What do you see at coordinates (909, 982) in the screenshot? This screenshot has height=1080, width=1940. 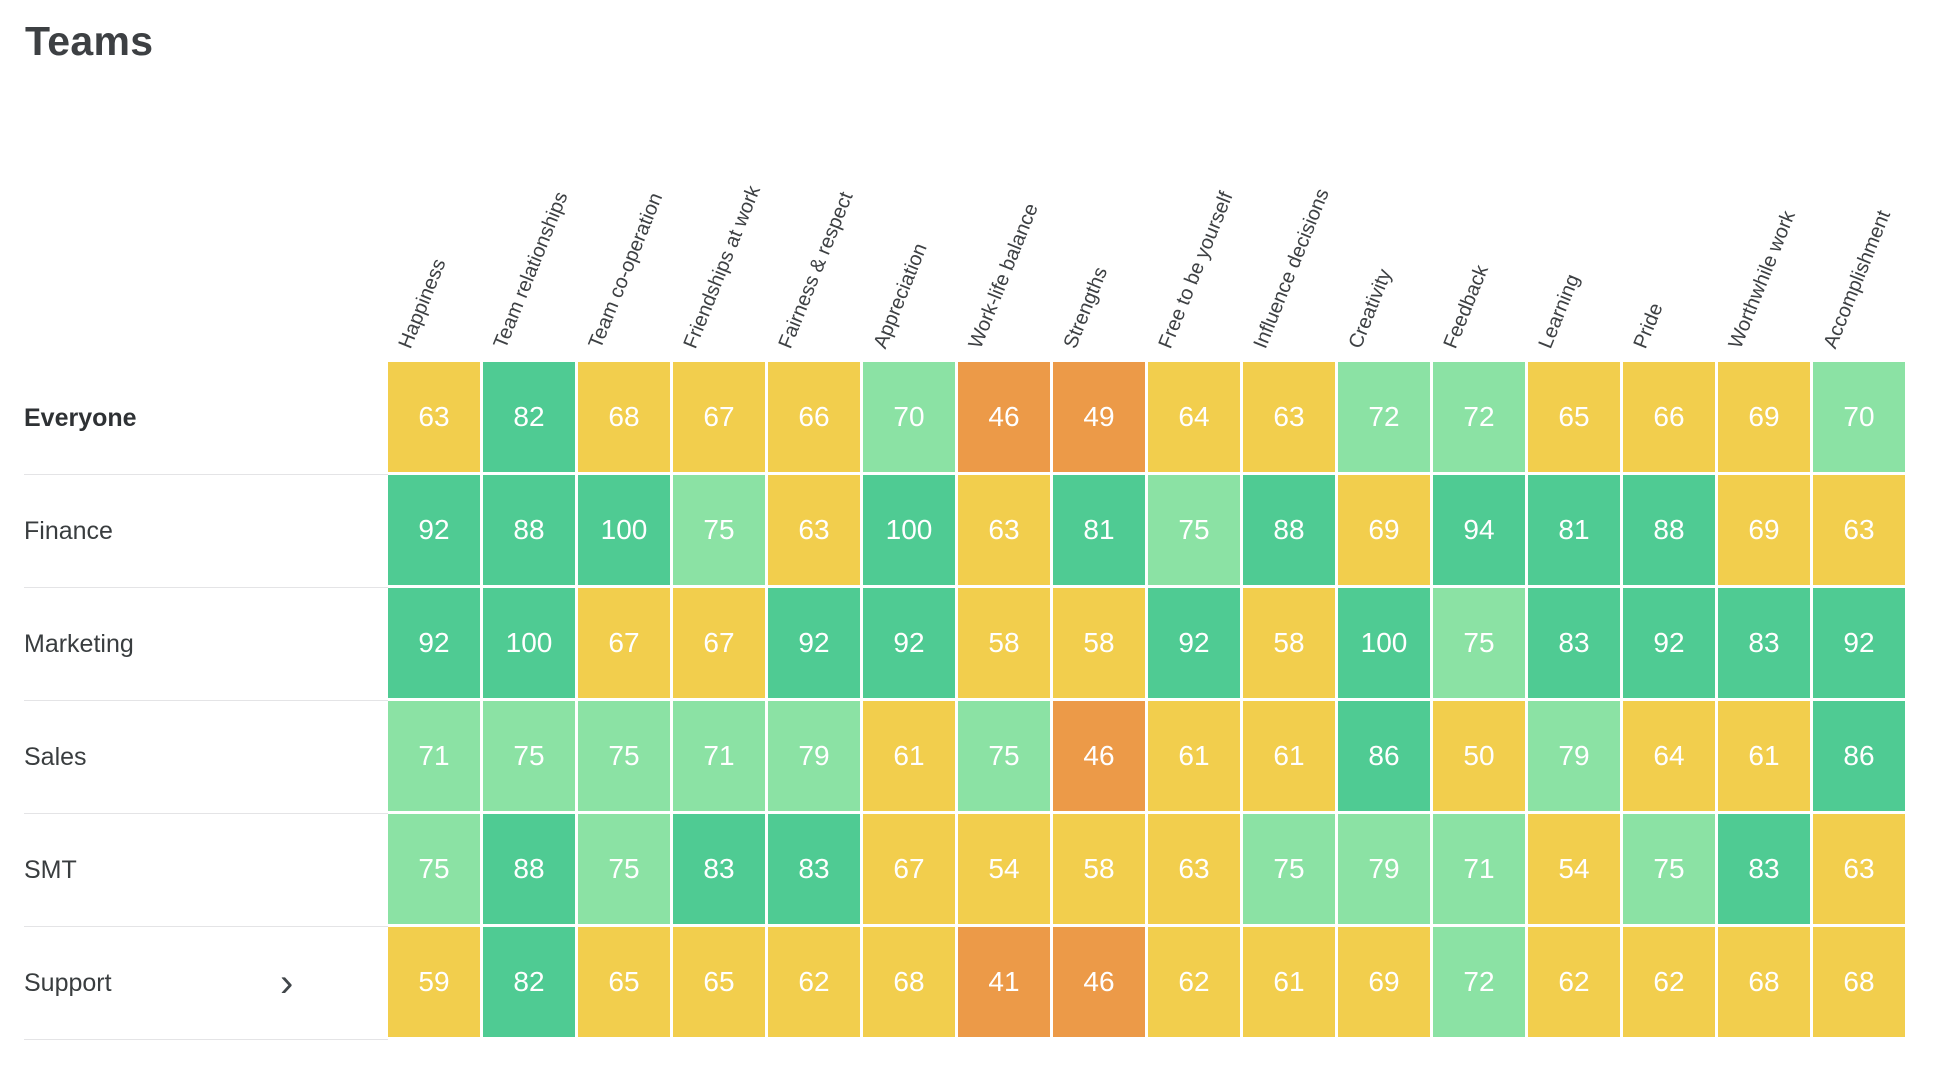 I see `cell-support-appreciation: 68` at bounding box center [909, 982].